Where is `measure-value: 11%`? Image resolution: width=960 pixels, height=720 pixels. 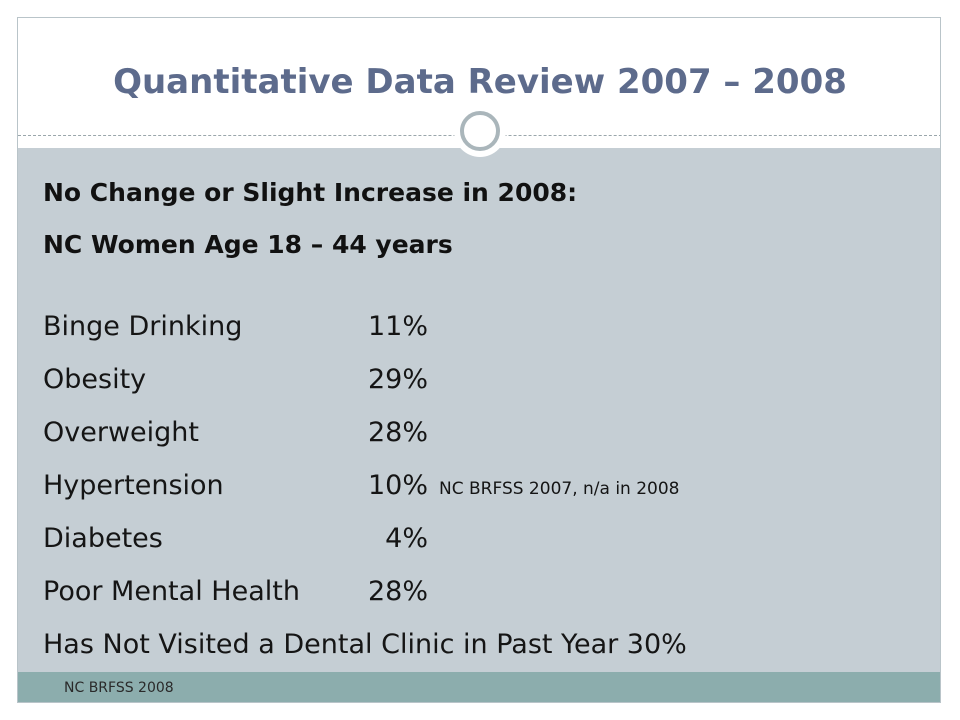
measure-value: 11% is located at coordinates (397, 326).